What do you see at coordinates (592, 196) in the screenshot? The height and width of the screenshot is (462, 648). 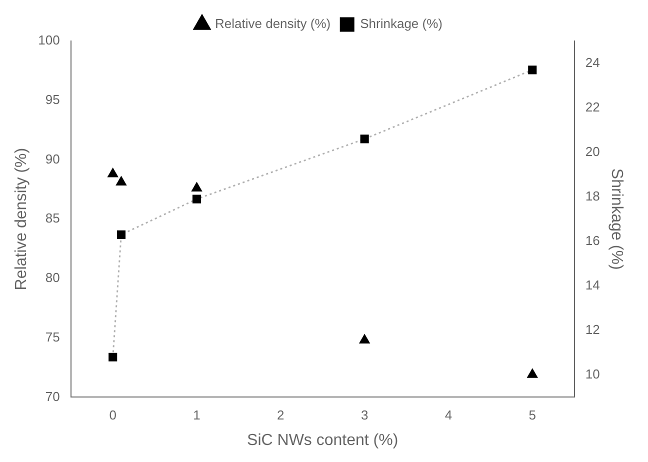 I see `y2-tick-label: 18` at bounding box center [592, 196].